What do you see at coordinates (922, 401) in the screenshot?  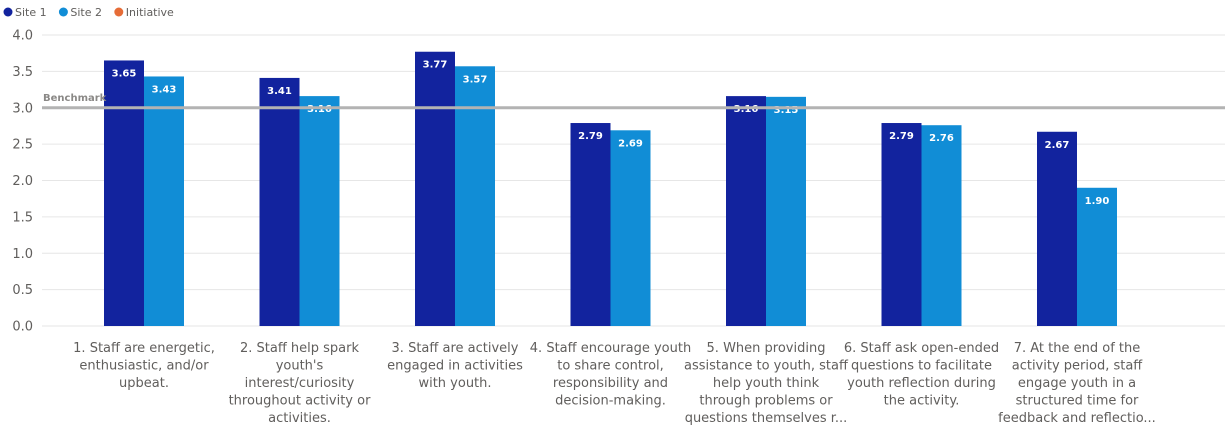 I see `category-label-line: the activity.` at bounding box center [922, 401].